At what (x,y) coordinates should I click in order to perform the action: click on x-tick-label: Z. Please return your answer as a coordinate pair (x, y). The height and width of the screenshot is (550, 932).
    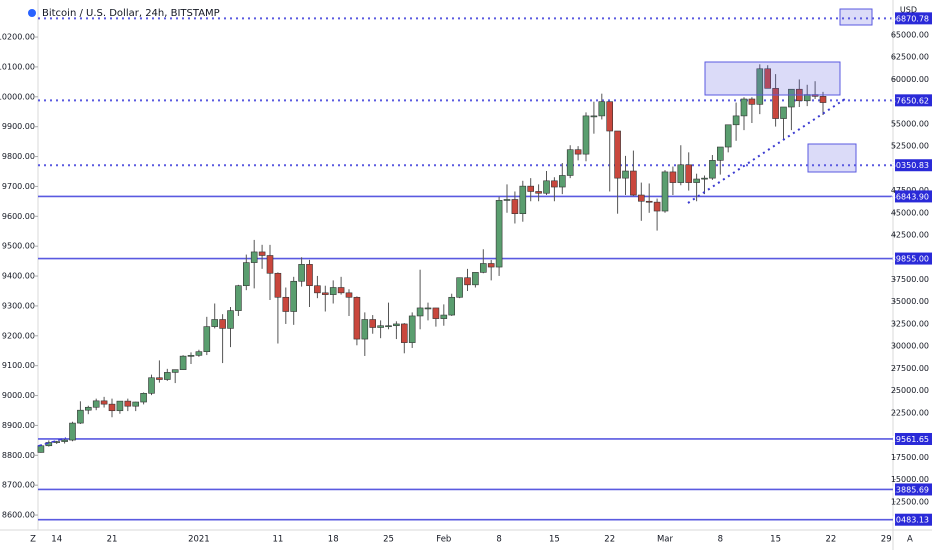
    Looking at the image, I should click on (33, 540).